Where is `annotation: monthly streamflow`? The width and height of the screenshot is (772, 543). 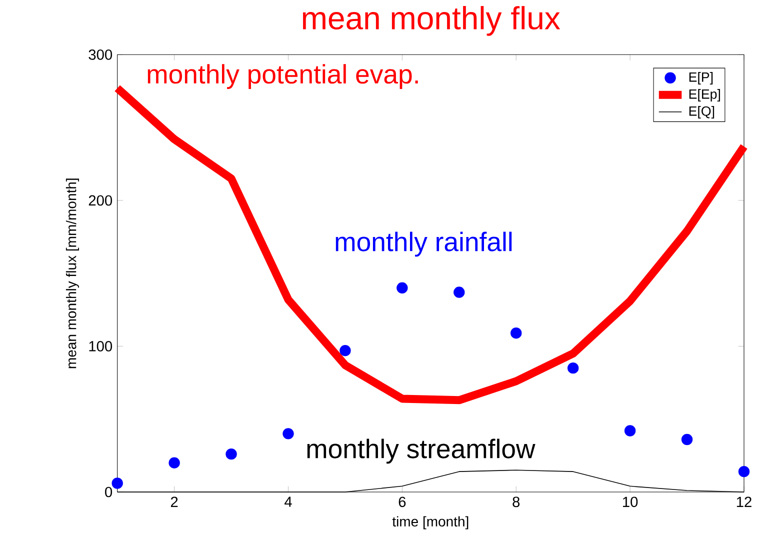
annotation: monthly streamflow is located at coordinates (421, 451).